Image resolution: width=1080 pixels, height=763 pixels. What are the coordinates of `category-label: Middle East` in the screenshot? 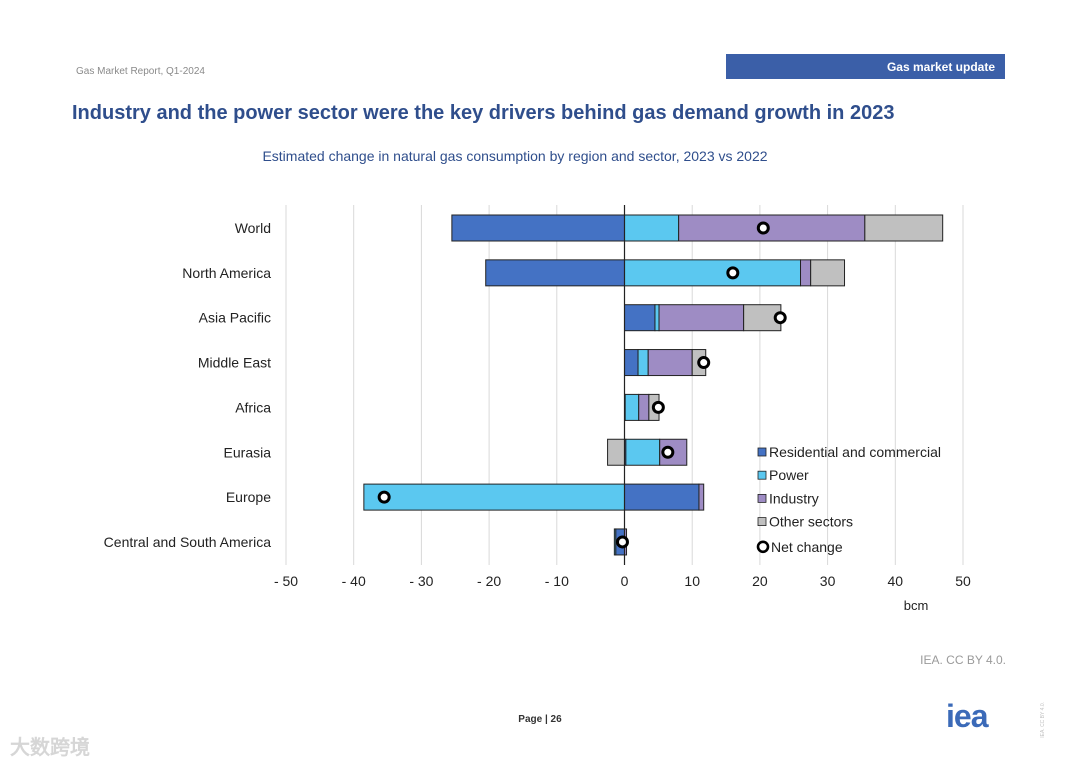 It's located at (234, 363).